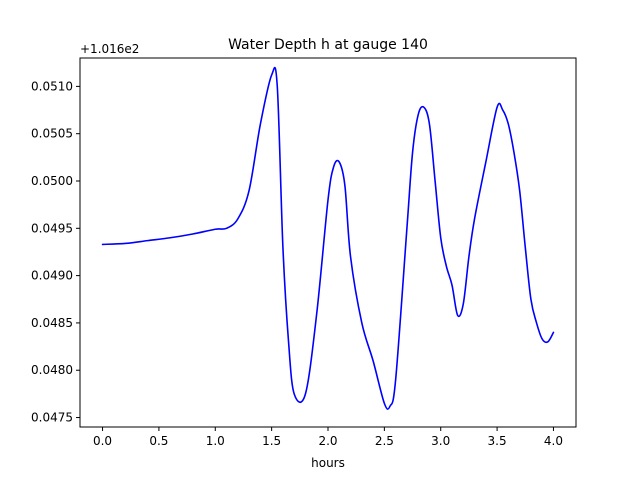 The height and width of the screenshot is (480, 640). I want to click on y-axis-offset-label: +1.016e2, so click(109, 49).